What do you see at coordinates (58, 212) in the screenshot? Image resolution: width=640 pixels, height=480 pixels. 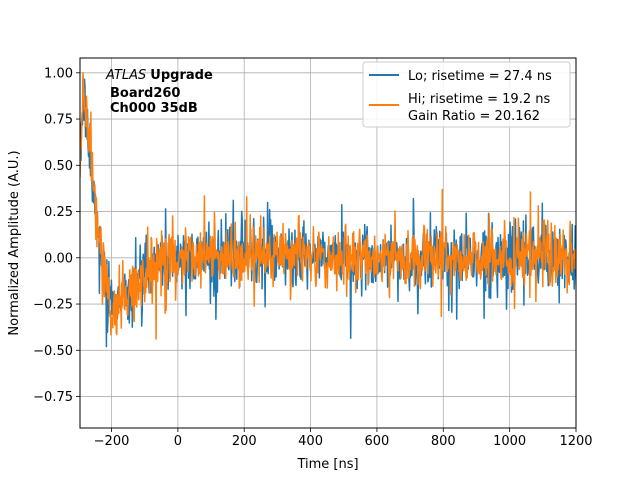 I see `y-tick-label: 0.25` at bounding box center [58, 212].